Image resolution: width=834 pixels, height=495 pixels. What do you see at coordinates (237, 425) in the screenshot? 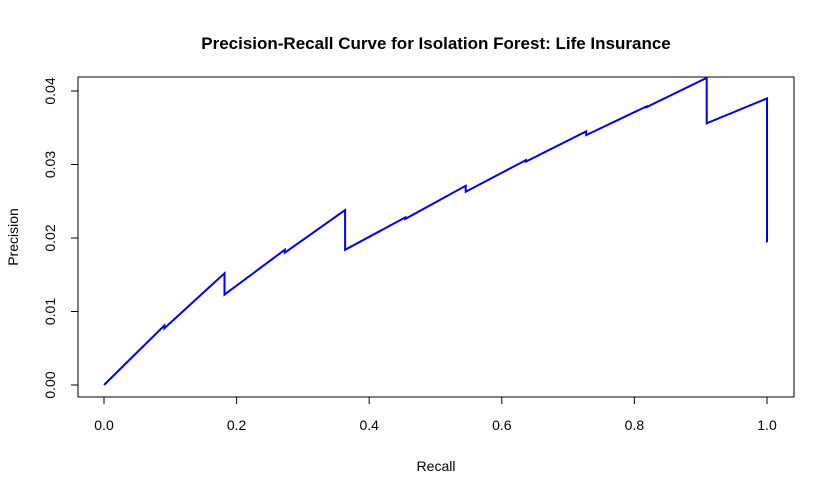
I see `x-tick-label: 0.2` at bounding box center [237, 425].